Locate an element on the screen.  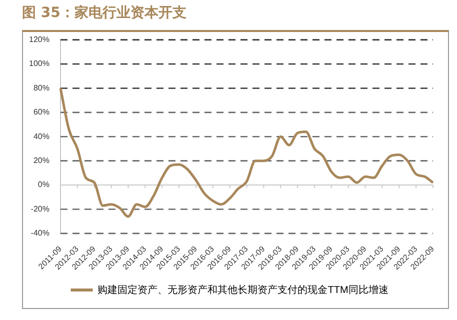
y-tick-label: 20% is located at coordinates (41, 161).